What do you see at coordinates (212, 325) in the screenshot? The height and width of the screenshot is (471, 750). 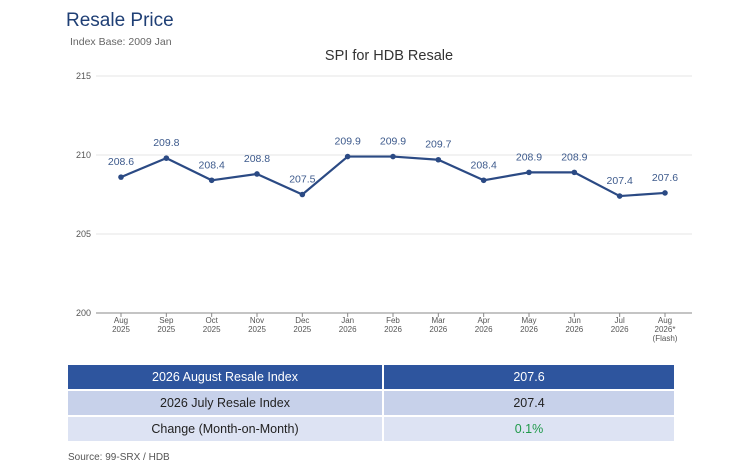 I see `x-tick-label: Oct 2025` at bounding box center [212, 325].